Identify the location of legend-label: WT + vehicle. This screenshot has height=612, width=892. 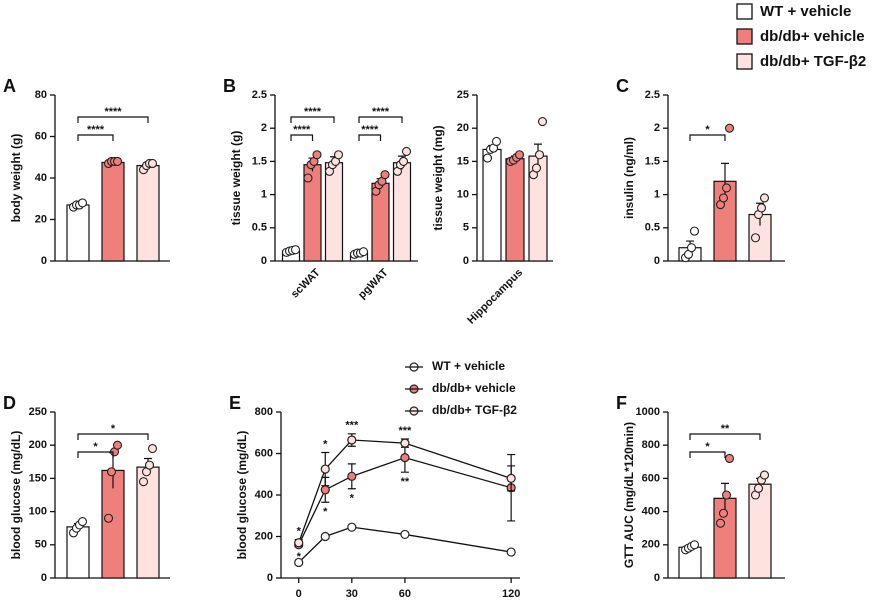
(805, 11).